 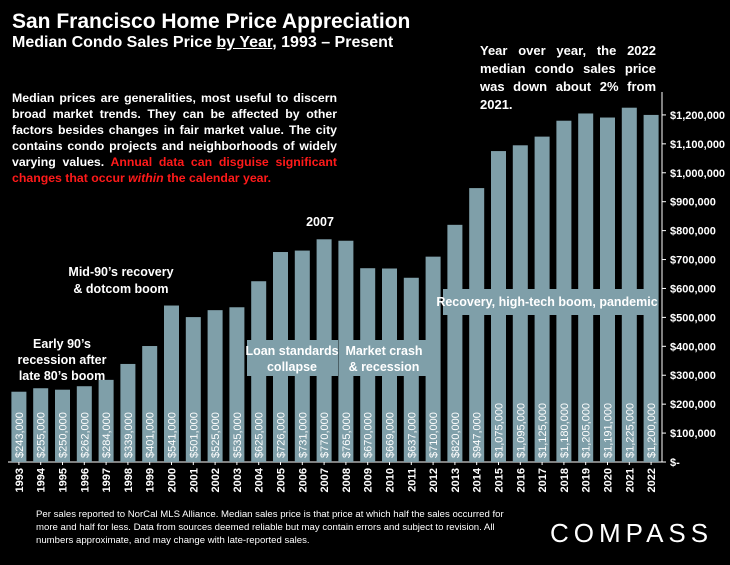 What do you see at coordinates (107, 480) in the screenshot?
I see `x-tick-label: 1997` at bounding box center [107, 480].